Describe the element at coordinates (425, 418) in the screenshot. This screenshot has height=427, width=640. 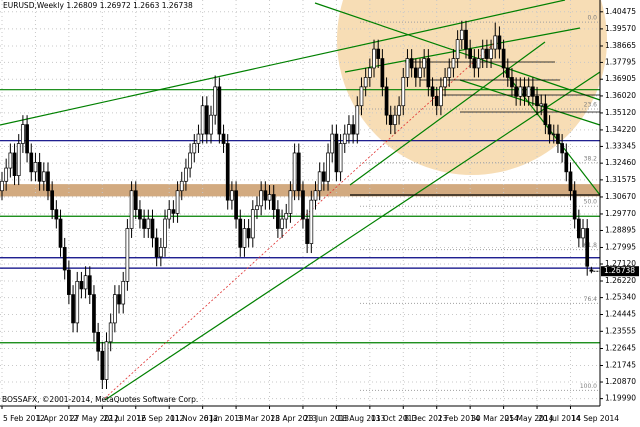
I see `x-tick-label: 8 Dec 2013` at that location.